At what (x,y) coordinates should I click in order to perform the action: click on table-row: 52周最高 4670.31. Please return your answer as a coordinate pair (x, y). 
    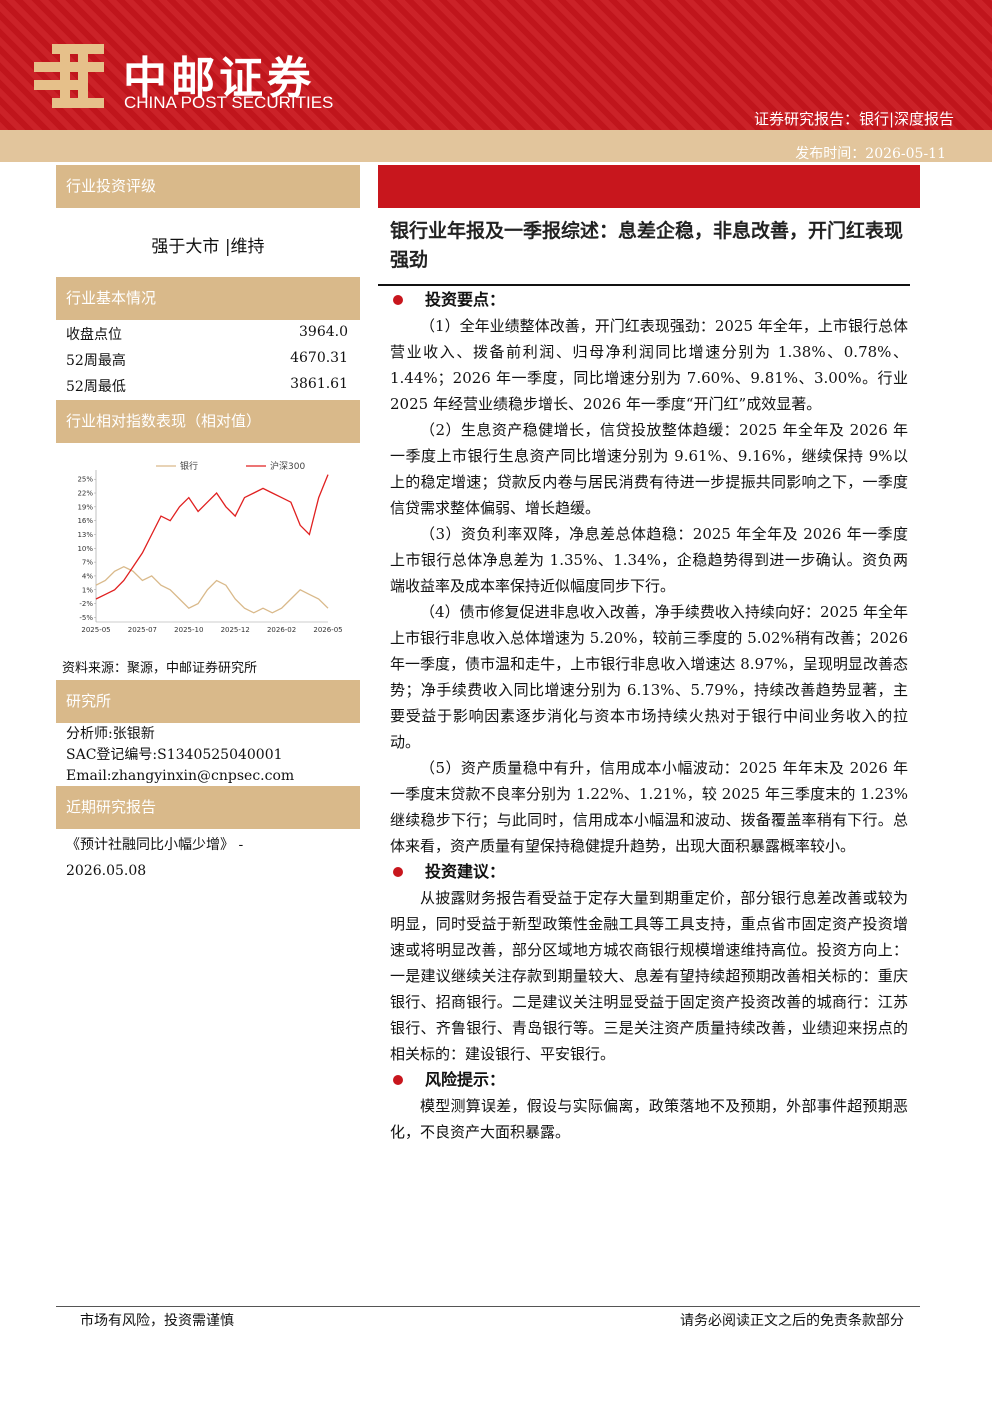
    Looking at the image, I should click on (207, 360).